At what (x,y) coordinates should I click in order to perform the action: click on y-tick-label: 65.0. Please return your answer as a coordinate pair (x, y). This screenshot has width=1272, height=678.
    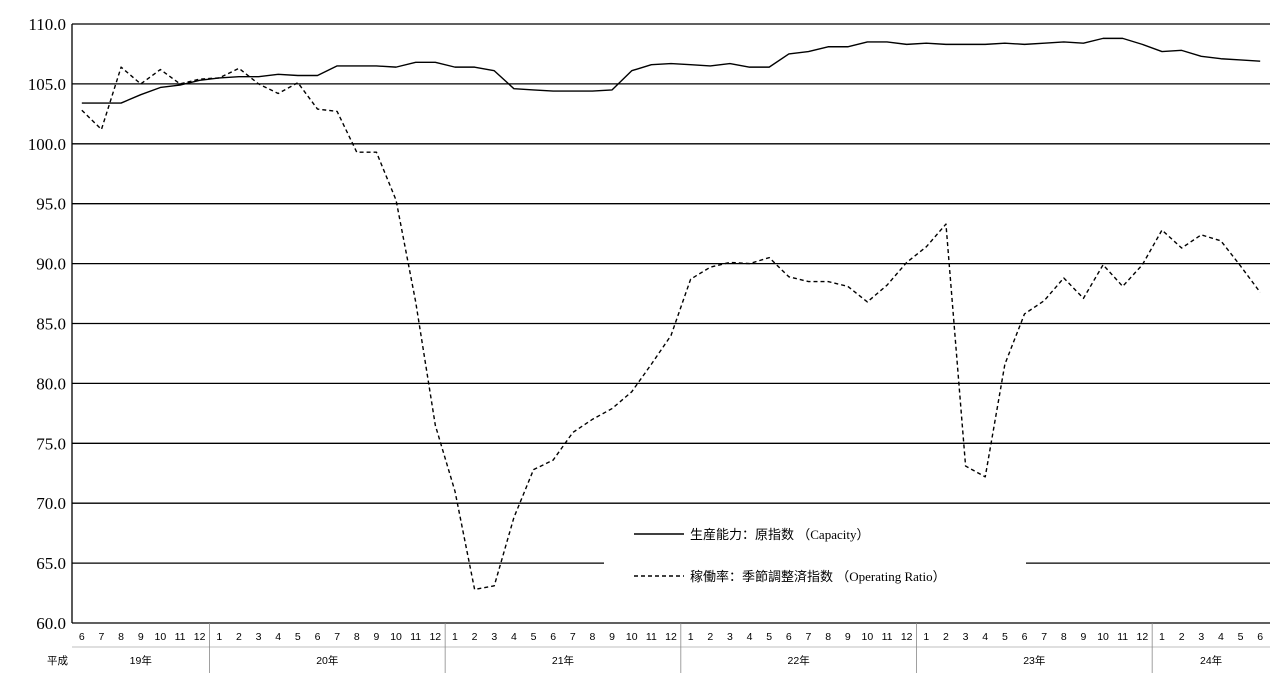
    Looking at the image, I should click on (51, 563).